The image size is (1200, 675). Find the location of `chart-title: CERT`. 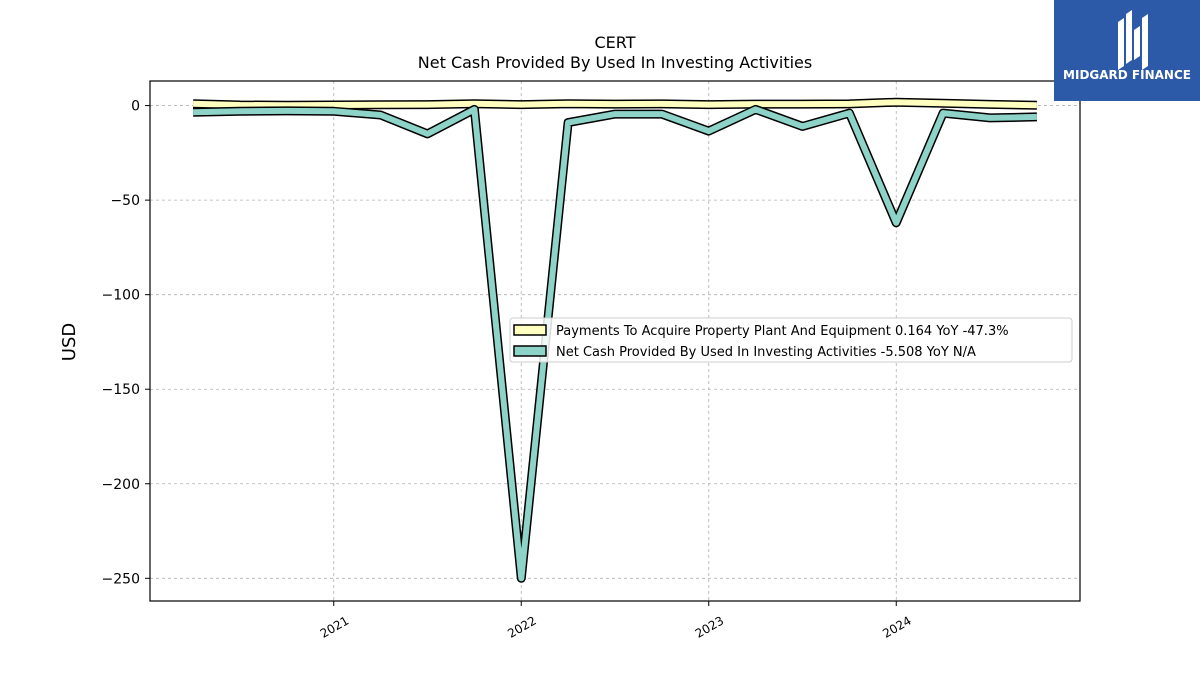

chart-title: CERT is located at coordinates (614, 42).